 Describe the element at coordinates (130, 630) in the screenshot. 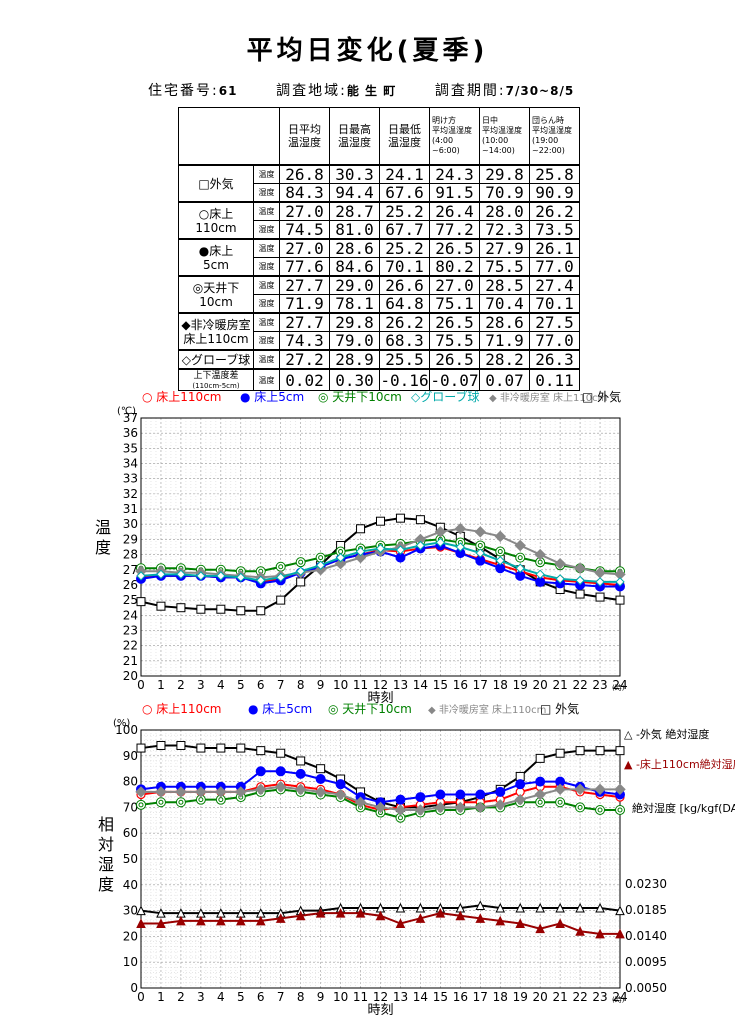

I see `y-tick-label: 23` at that location.